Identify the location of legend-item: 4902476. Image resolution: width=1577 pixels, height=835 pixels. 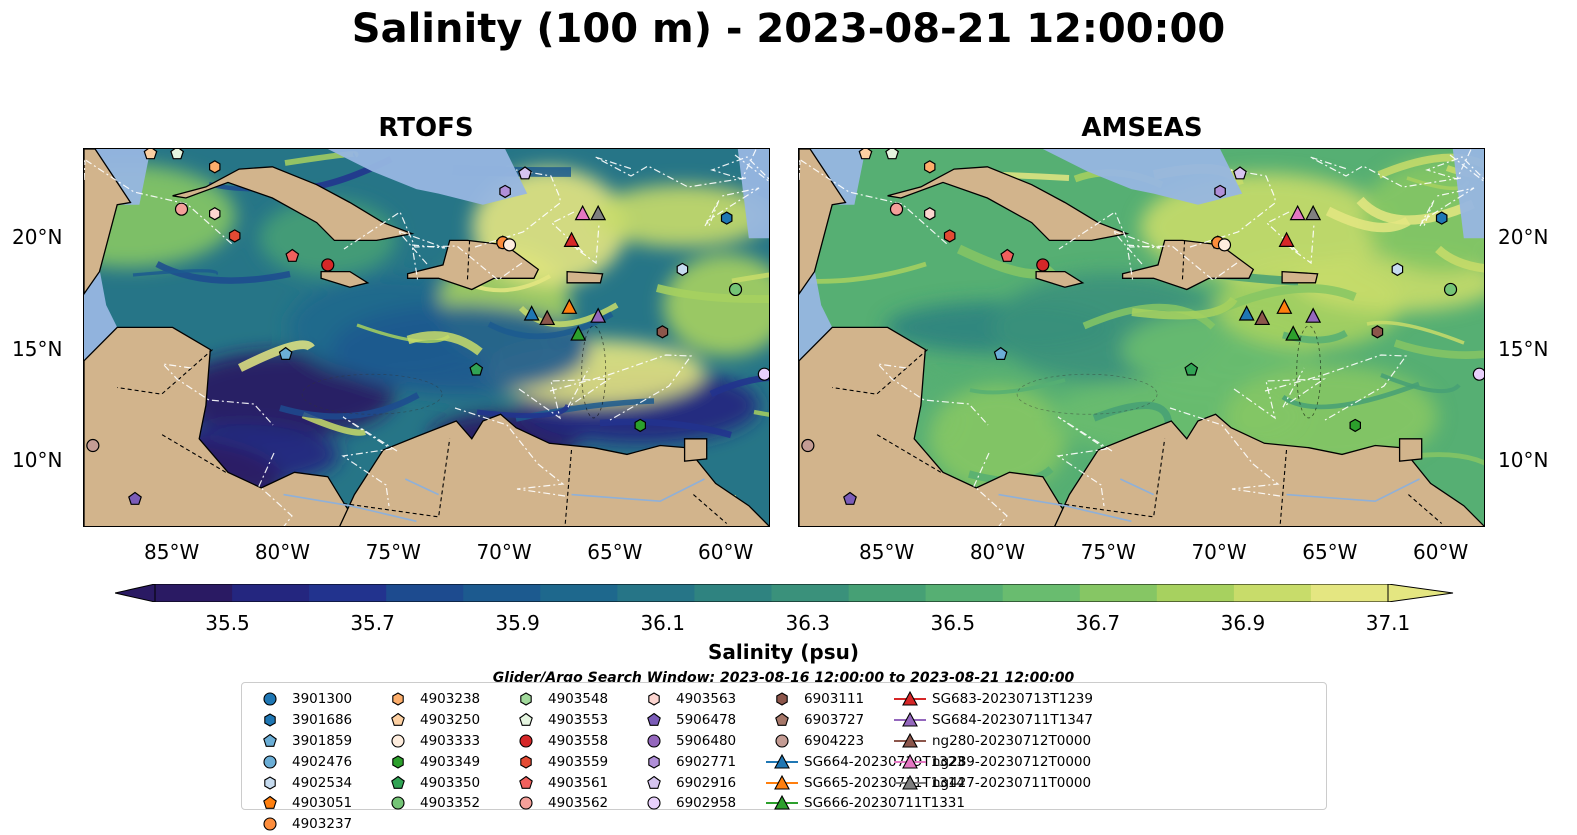
(301, 761).